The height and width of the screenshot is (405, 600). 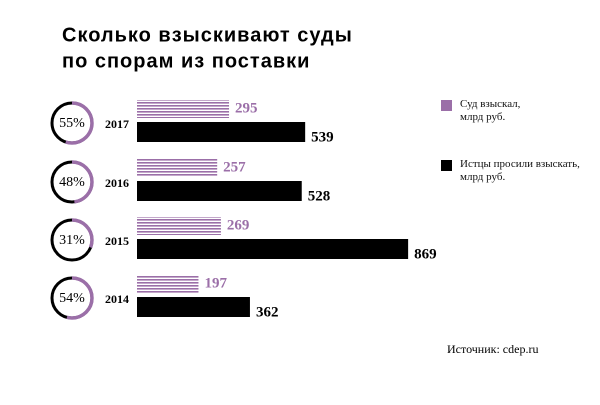 I want to click on year-label: 2015, so click(x=117, y=241).